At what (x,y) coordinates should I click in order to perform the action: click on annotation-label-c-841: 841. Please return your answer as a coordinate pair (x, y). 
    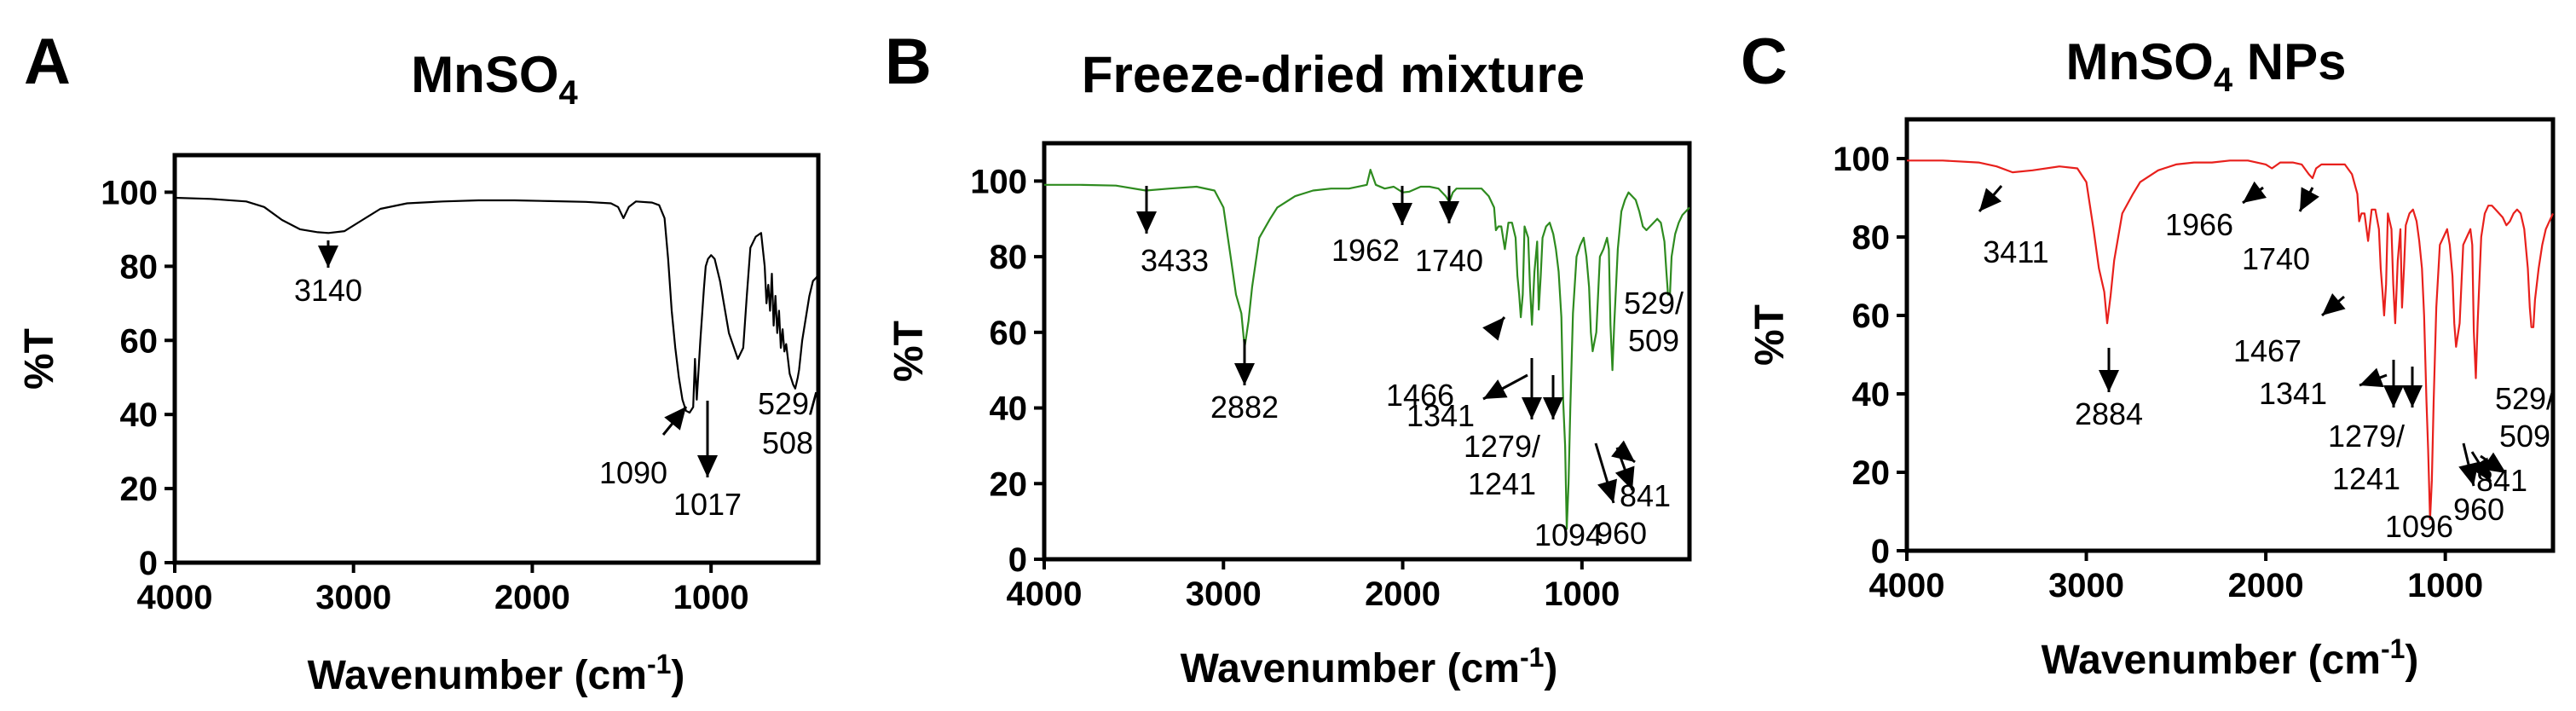
    Looking at the image, I should click on (2501, 481).